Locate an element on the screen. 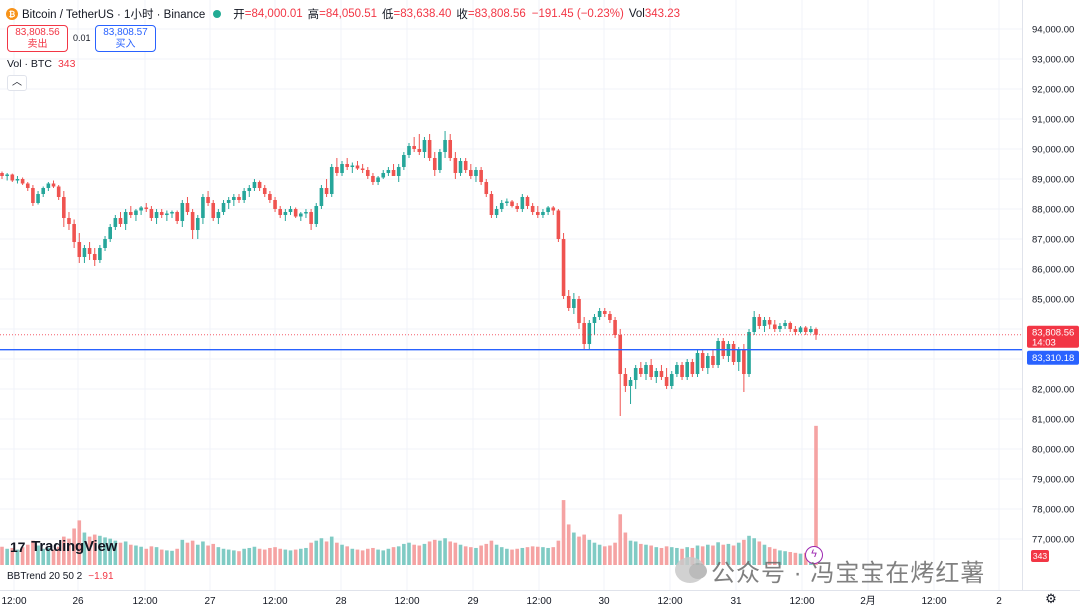 The height and width of the screenshot is (611, 1080). horizontal-line-tag is located at coordinates (1053, 357).